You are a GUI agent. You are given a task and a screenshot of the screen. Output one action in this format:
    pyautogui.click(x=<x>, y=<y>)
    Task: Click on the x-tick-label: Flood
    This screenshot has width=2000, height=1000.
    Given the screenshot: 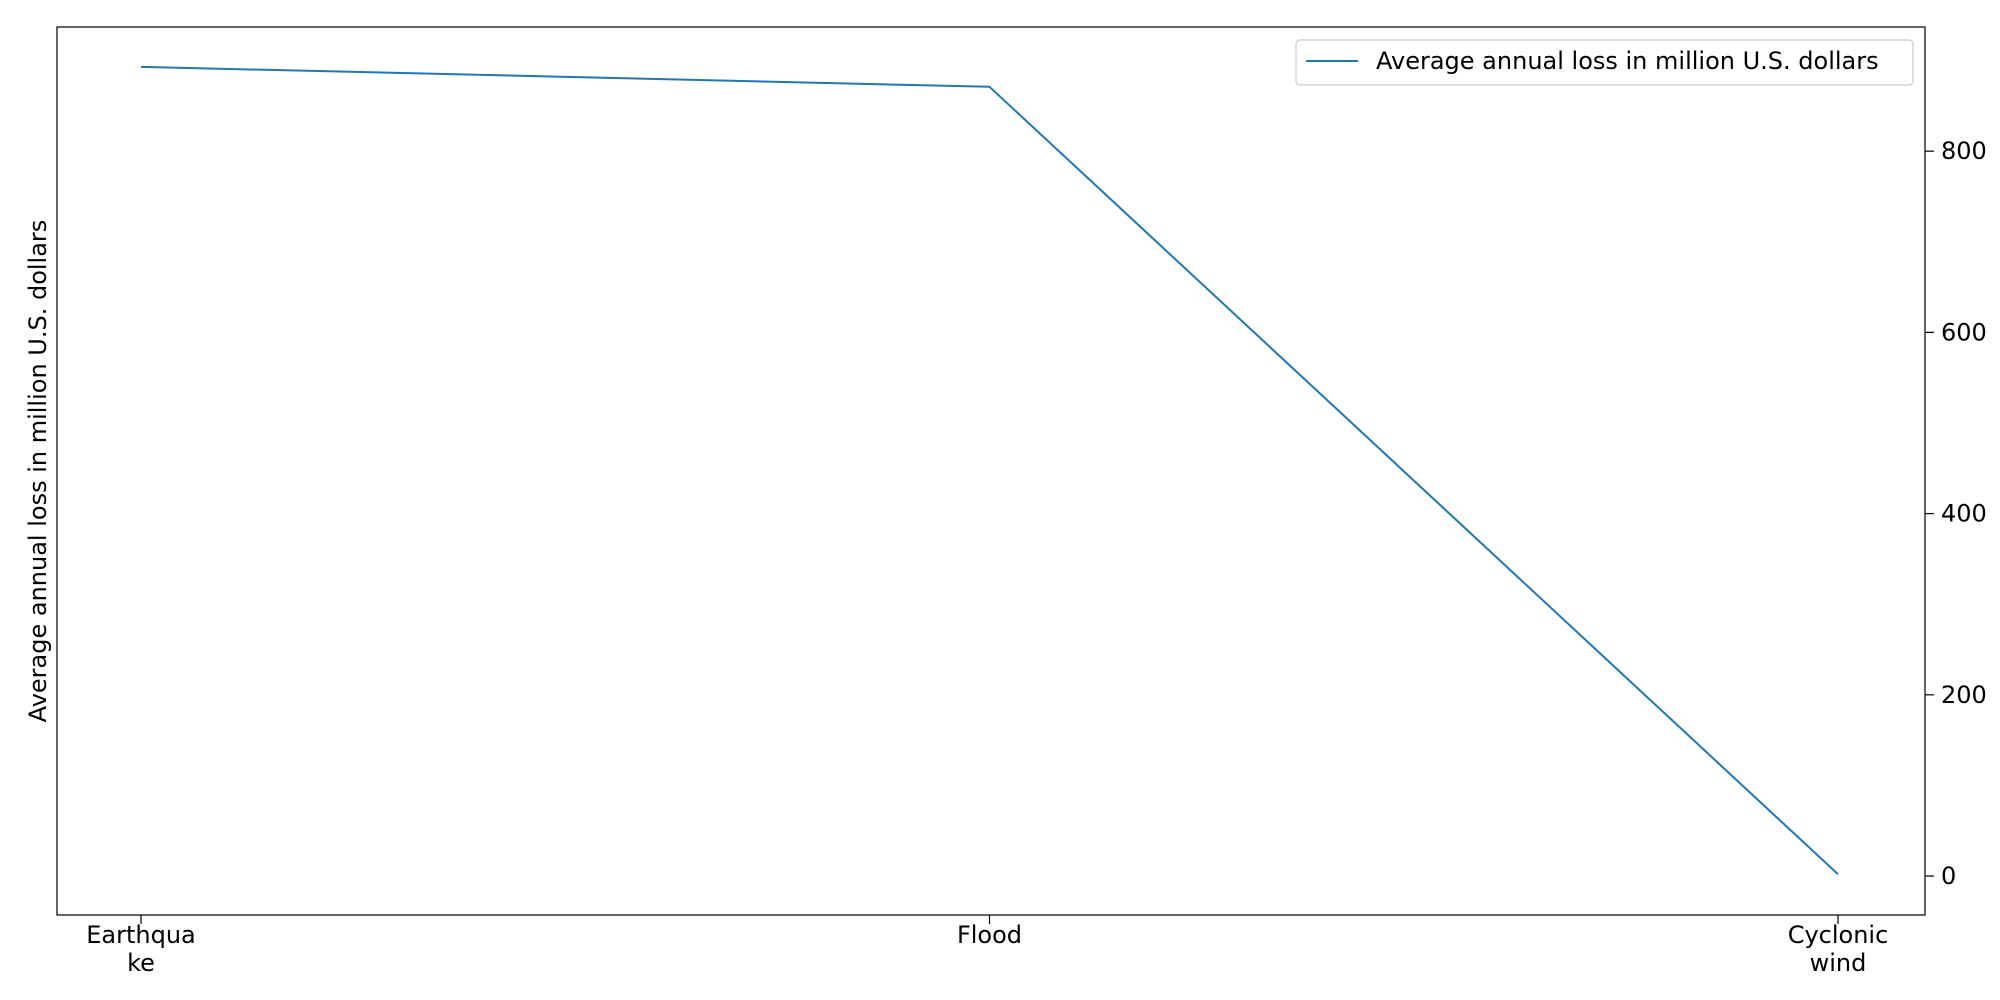 What is the action you would take?
    pyautogui.click(x=989, y=935)
    